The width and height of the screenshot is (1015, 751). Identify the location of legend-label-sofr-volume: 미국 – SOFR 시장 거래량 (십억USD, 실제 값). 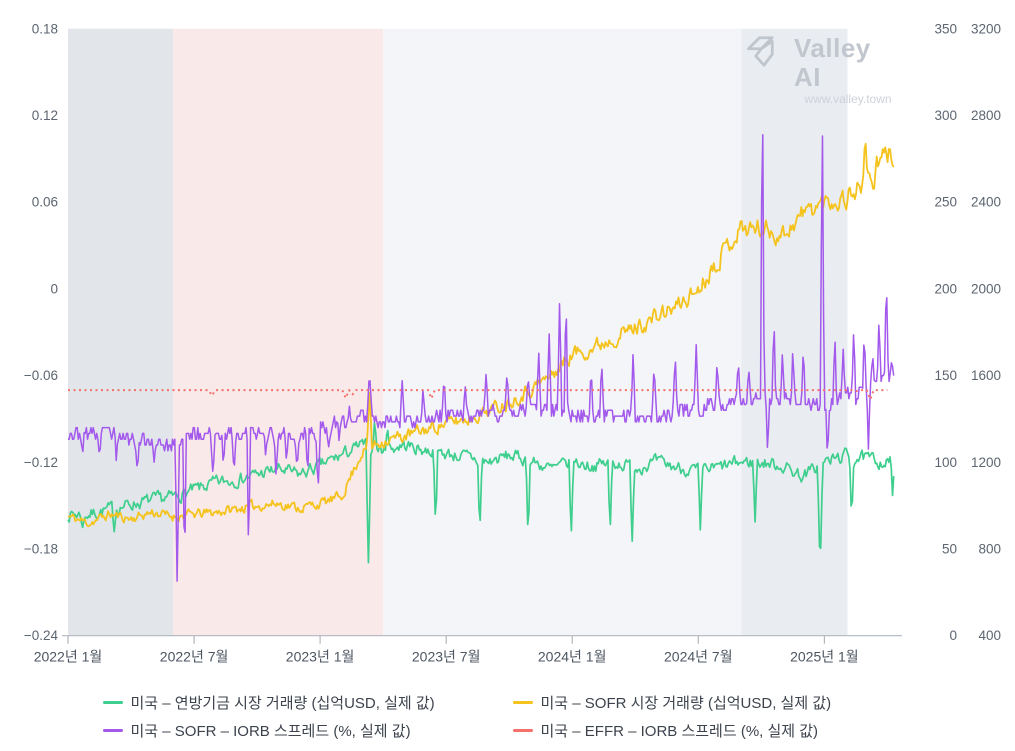
(686, 703).